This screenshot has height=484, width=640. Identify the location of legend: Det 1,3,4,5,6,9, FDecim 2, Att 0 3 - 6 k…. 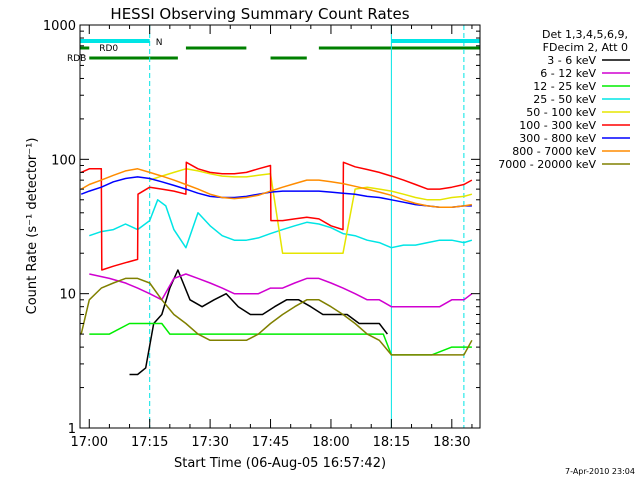
(564, 99).